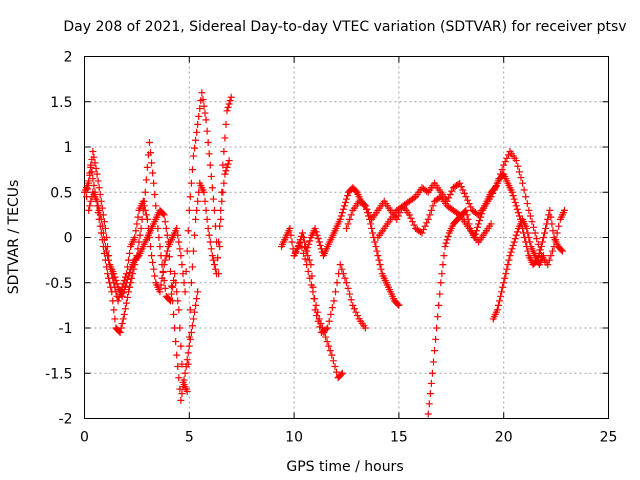 Image resolution: width=640 pixels, height=480 pixels. I want to click on y-tick-label: 1.5, so click(61, 103).